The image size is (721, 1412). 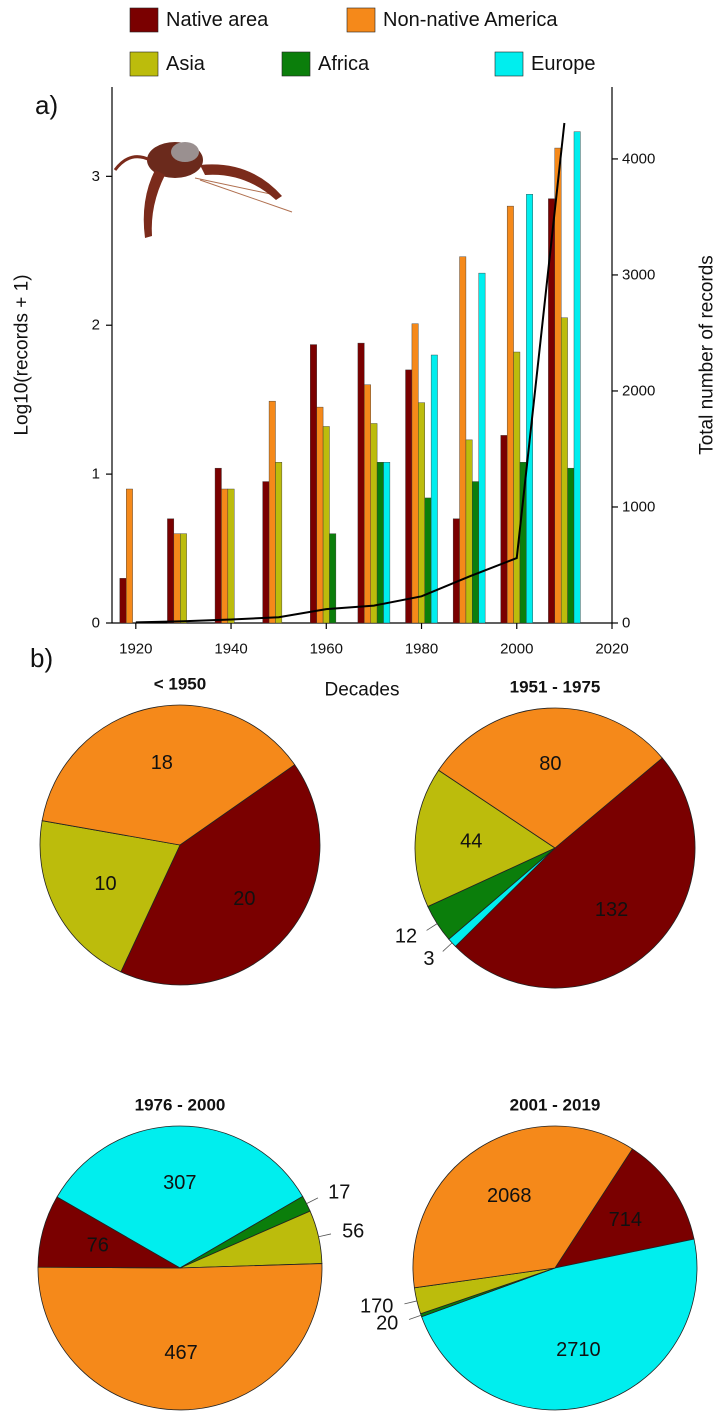 I want to click on y-tick-label: 0, so click(x=96, y=623).